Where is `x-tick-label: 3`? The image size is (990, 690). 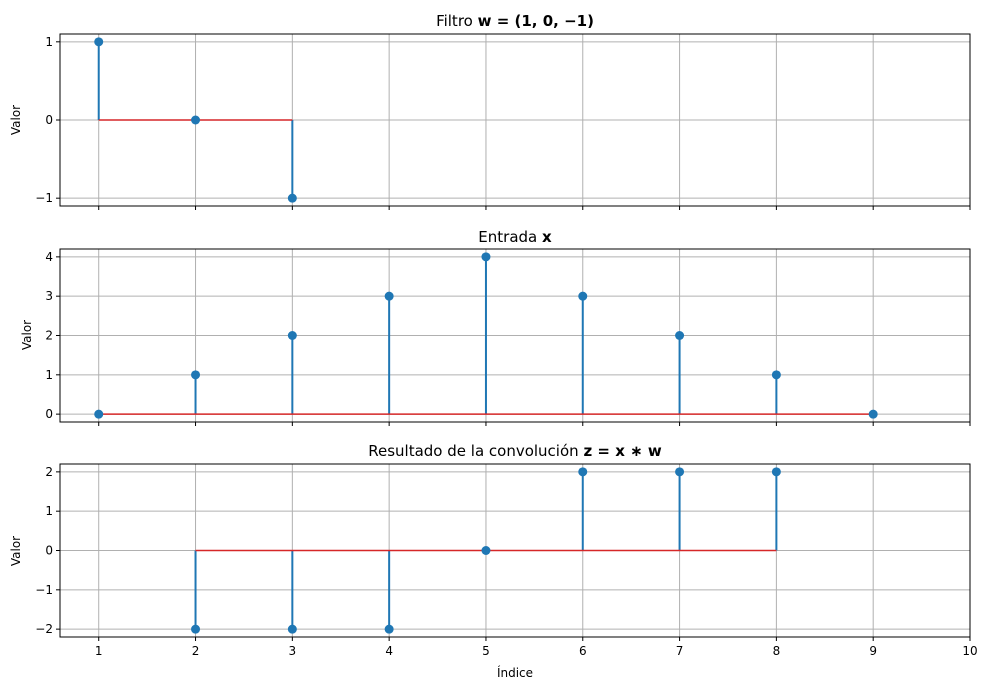 x-tick-label: 3 is located at coordinates (293, 651).